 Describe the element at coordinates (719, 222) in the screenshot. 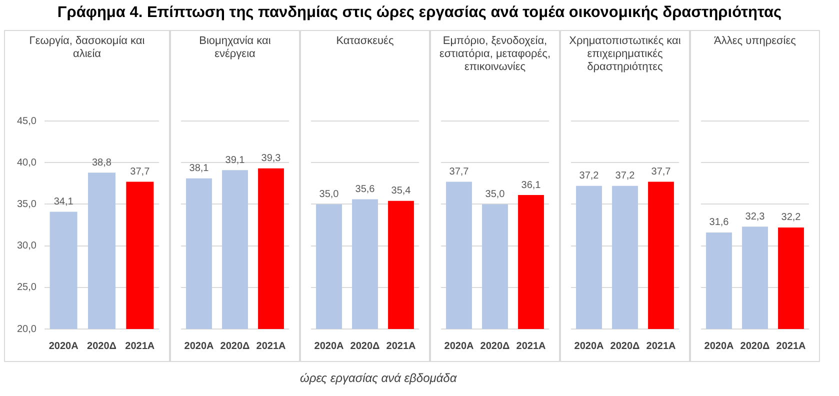

I see `data-label: 31,6` at that location.